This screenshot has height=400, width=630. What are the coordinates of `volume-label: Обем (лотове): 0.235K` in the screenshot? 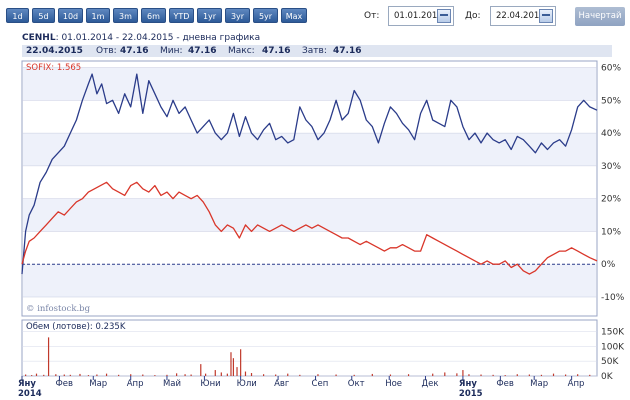 It's located at (76, 327).